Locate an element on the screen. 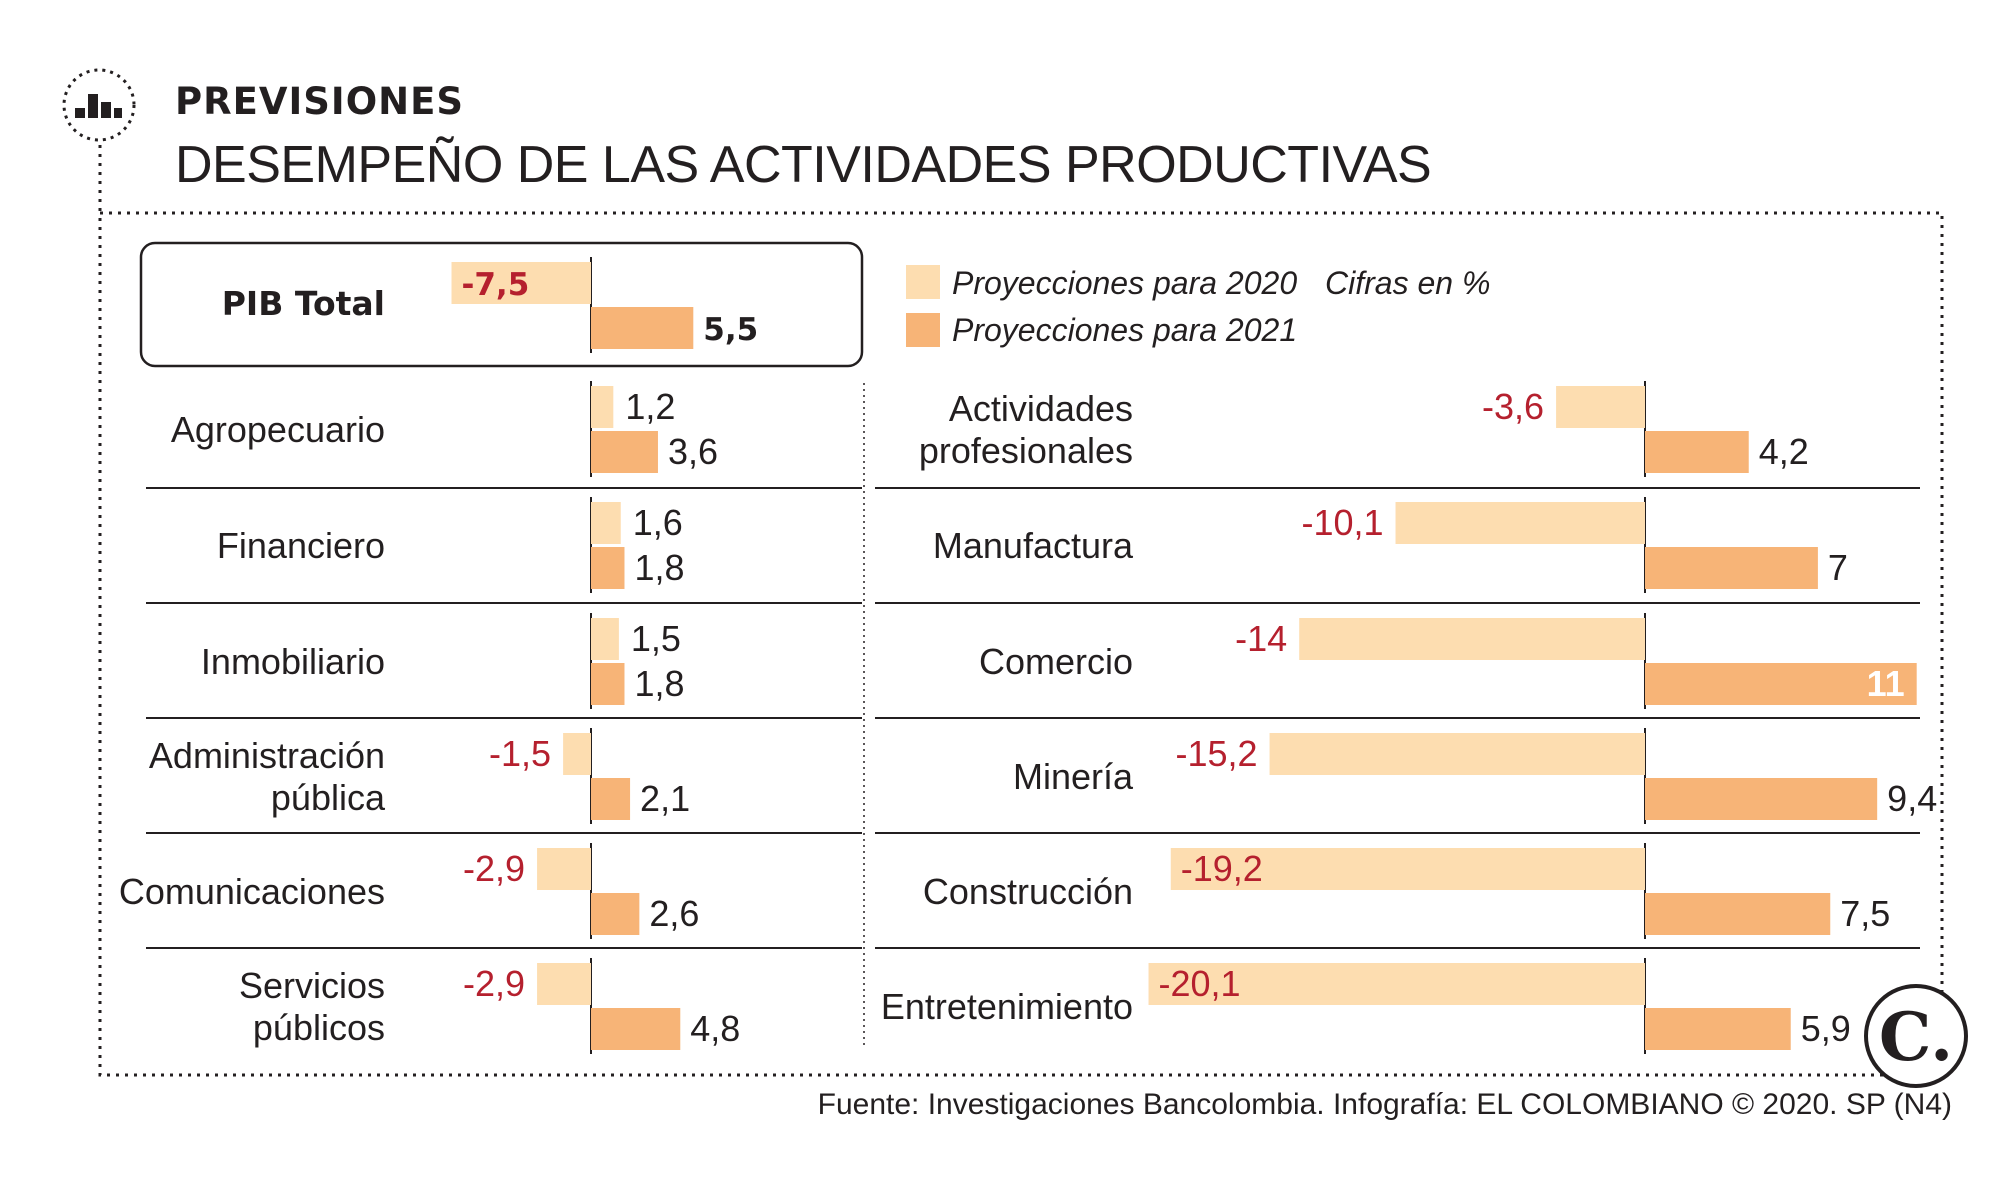  left-financiero-label: Financiero is located at coordinates (301, 545).